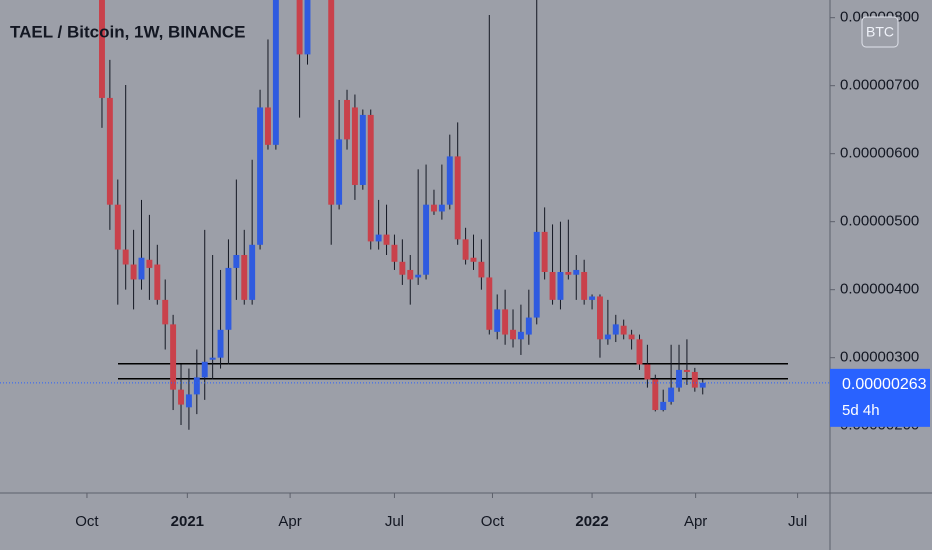 This screenshot has height=550, width=932. I want to click on last-price-box, so click(880, 397).